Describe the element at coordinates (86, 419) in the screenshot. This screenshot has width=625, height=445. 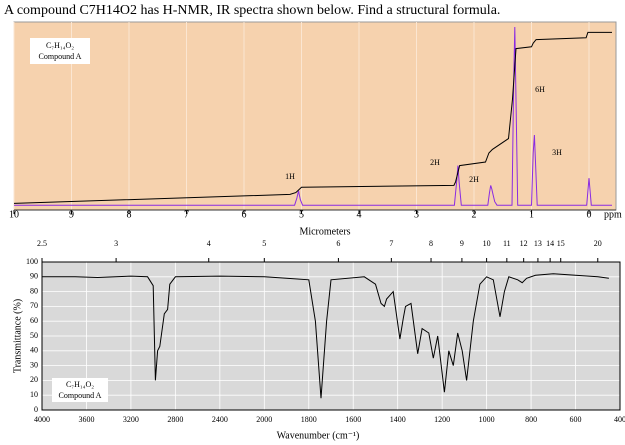
I see `x-tick-label: 3600` at that location.